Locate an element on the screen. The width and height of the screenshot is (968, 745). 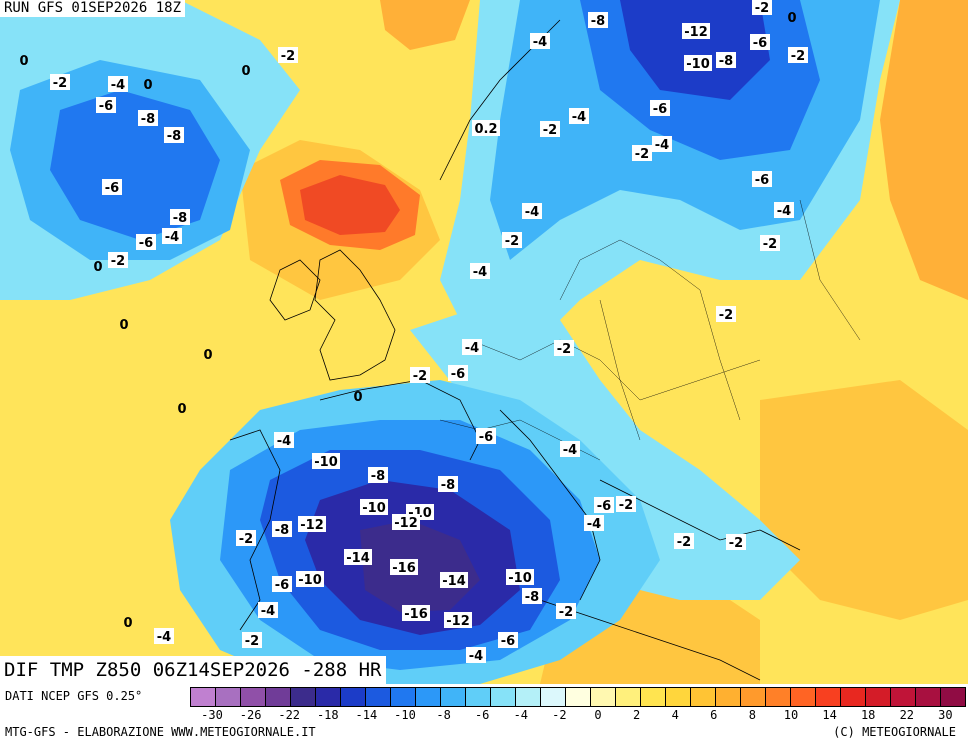
warm-area-anatolia is located at coordinates (864, 500).